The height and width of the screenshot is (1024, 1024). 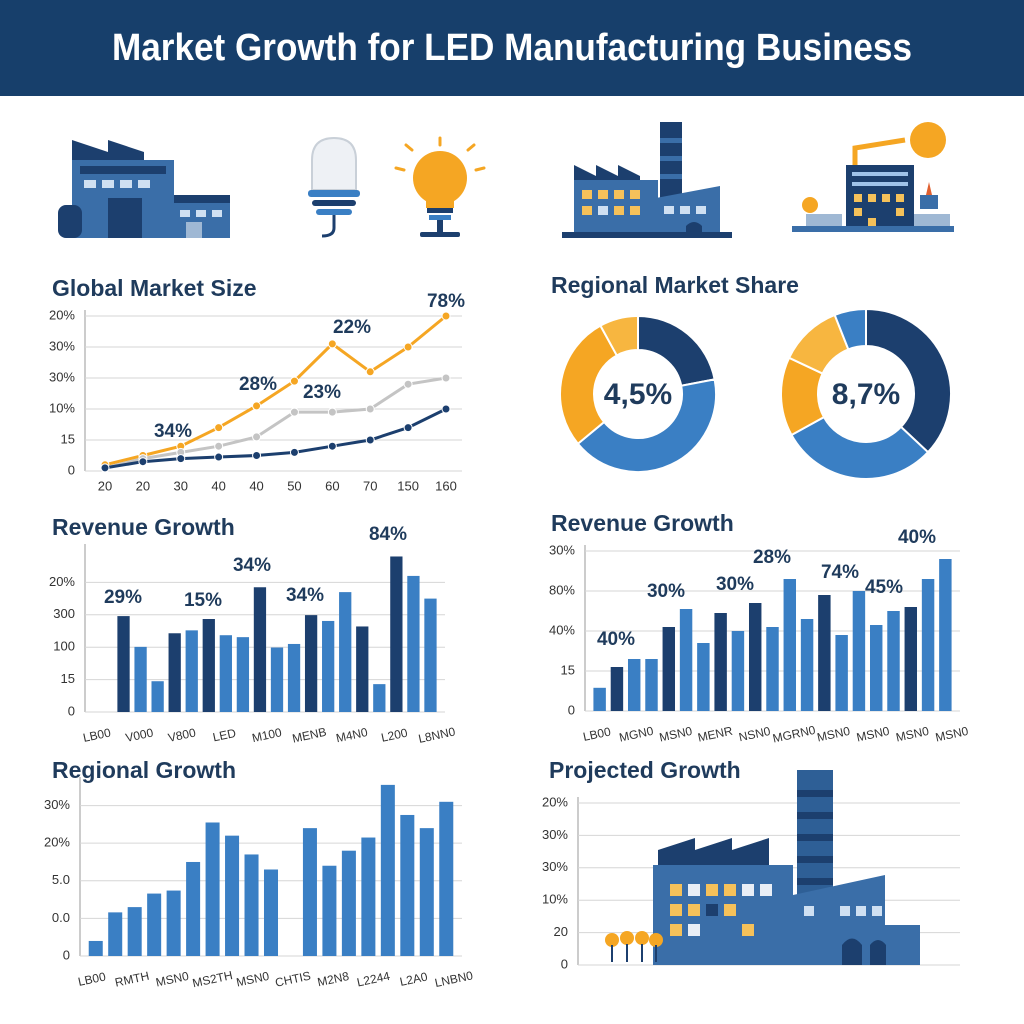 I want to click on y-tick-label: 0.0, so click(x=61, y=917).